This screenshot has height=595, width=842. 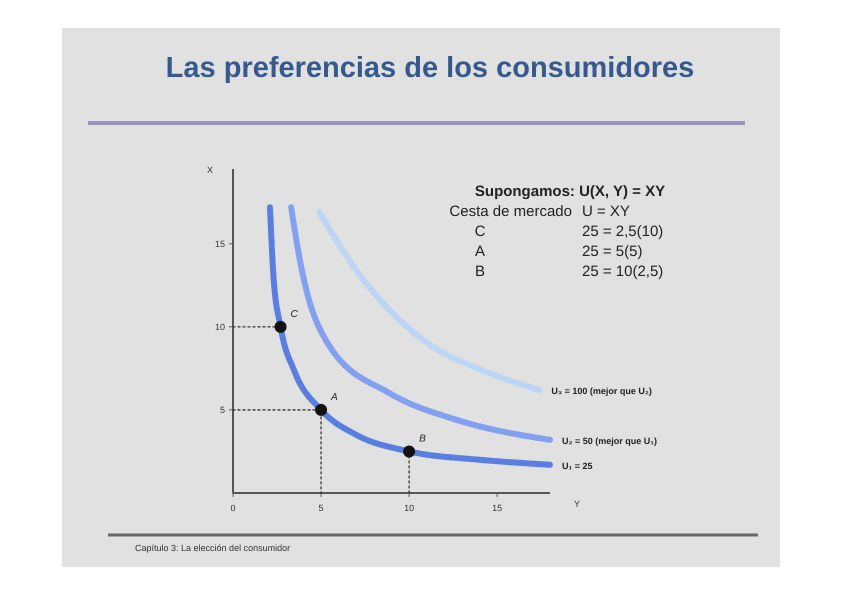 What do you see at coordinates (577, 504) in the screenshot?
I see `x-axis-title: Y` at bounding box center [577, 504].